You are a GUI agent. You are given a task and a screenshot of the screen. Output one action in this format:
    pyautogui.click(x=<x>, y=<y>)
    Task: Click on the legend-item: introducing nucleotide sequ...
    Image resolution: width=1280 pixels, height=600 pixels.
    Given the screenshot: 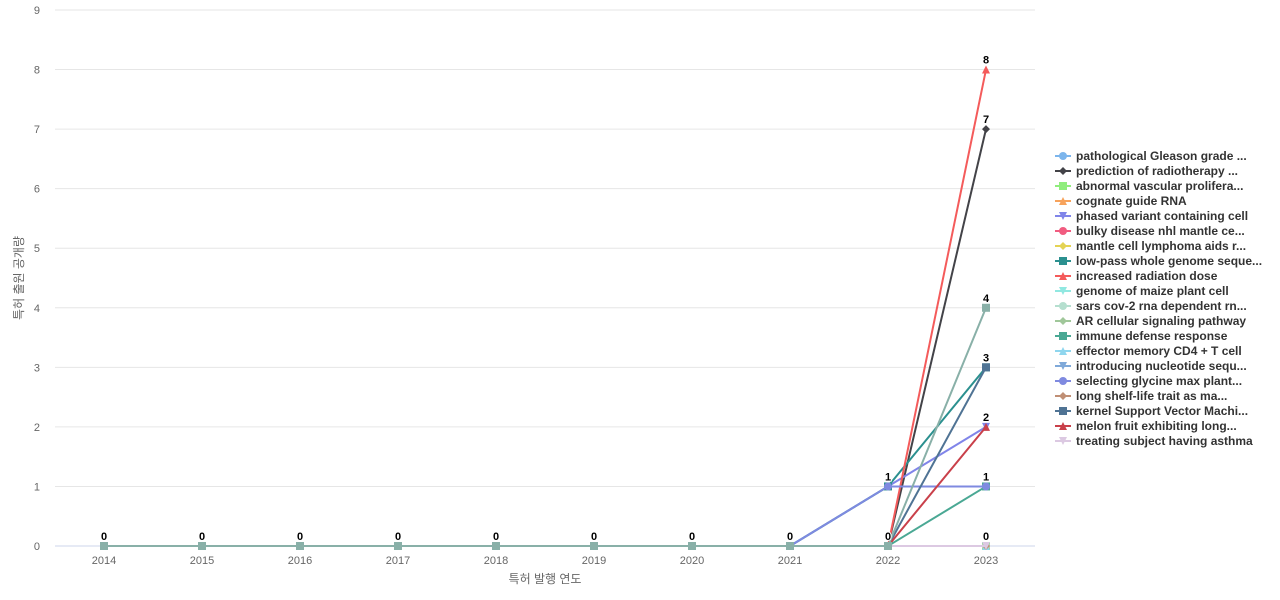 What is the action you would take?
    pyautogui.click(x=1158, y=365)
    